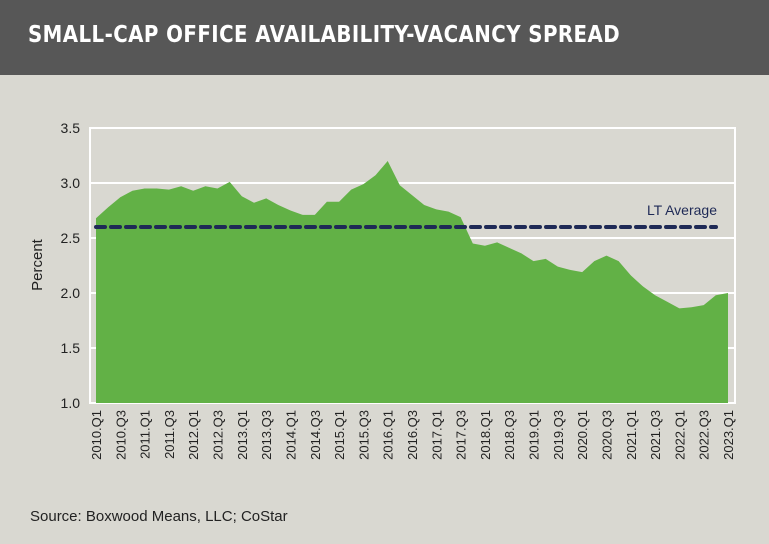 The image size is (769, 544). I want to click on x-tick-label: 2015.Q1, so click(339, 435).